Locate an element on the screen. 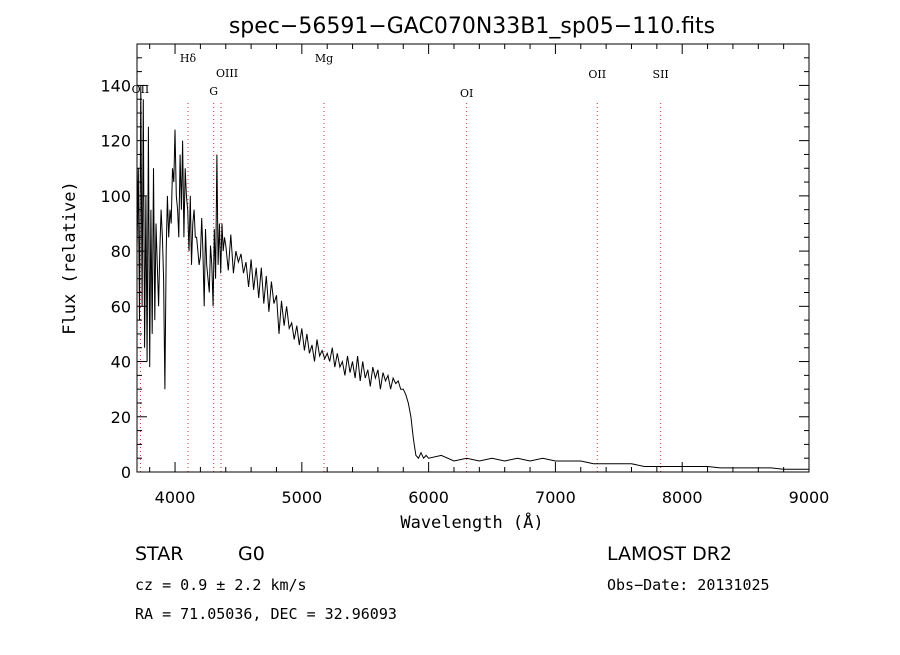 This screenshot has width=900, height=655. y-tick-label: 100 is located at coordinates (115, 196).